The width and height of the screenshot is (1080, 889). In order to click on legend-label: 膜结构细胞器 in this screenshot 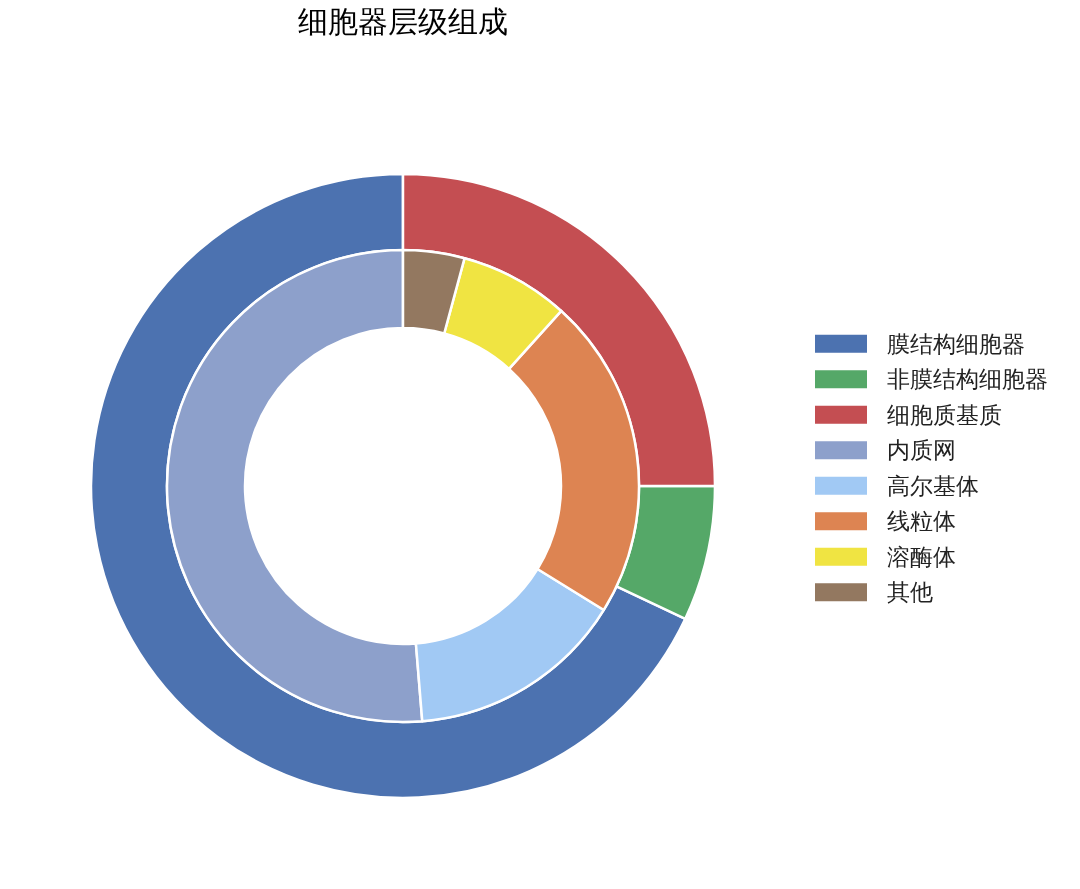, I will do `click(956, 344)`.